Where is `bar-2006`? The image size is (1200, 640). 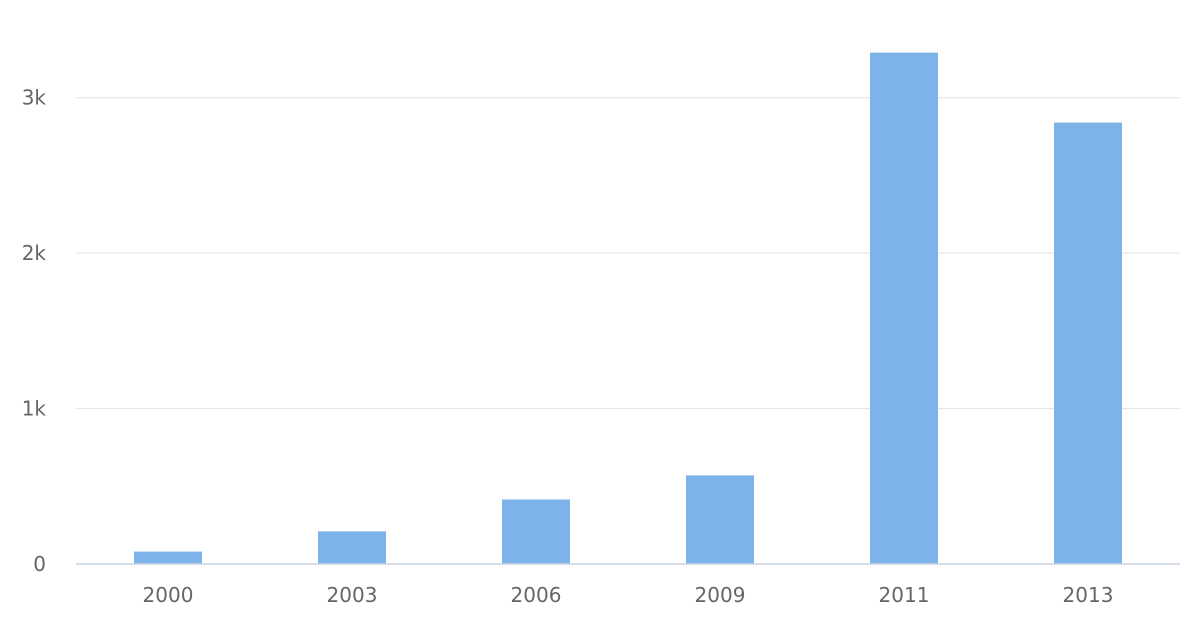
bar-2006 is located at coordinates (536, 531).